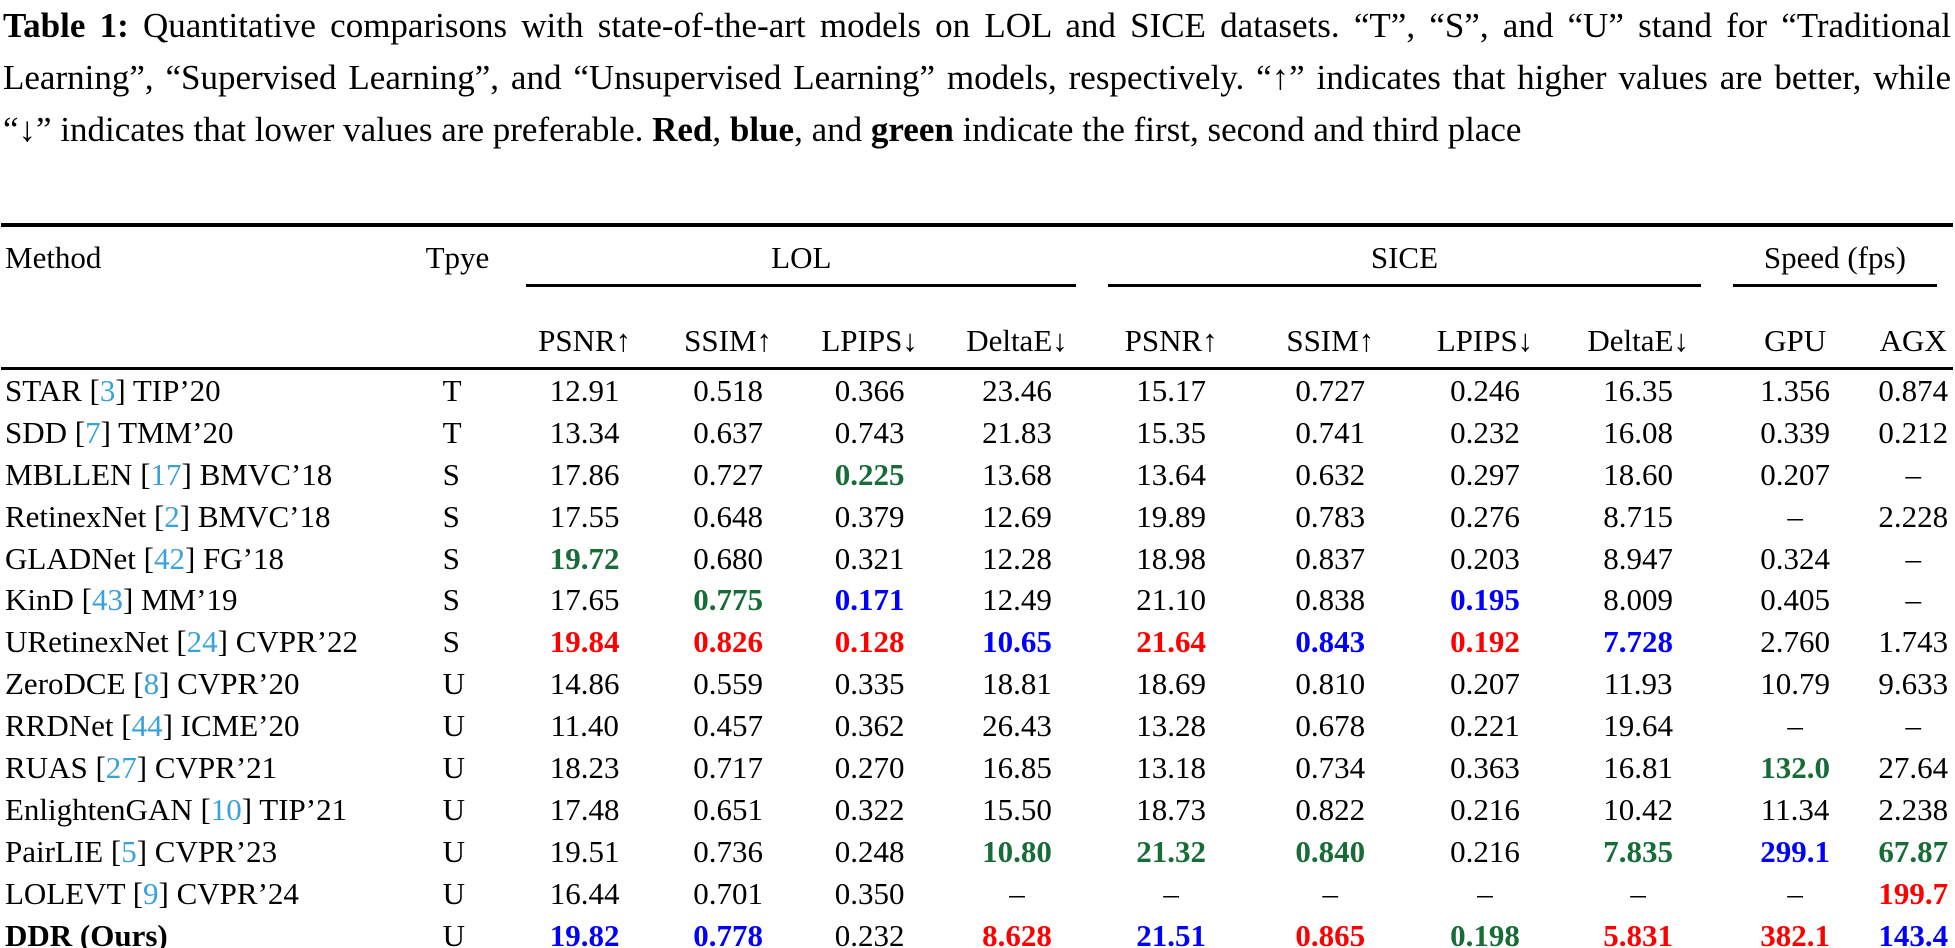 The width and height of the screenshot is (1955, 948). What do you see at coordinates (129, 851) in the screenshot?
I see `citation-link: 5` at bounding box center [129, 851].